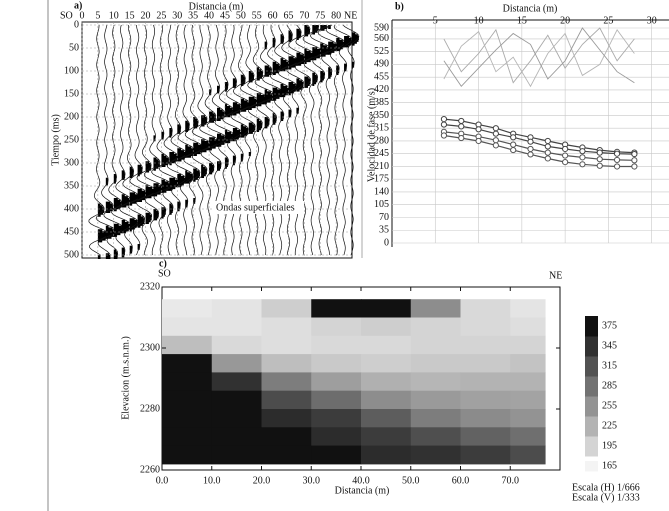 This screenshot has width=669, height=511. Describe the element at coordinates (82, 15) in the screenshot. I see `x-tick-label: 0` at that location.